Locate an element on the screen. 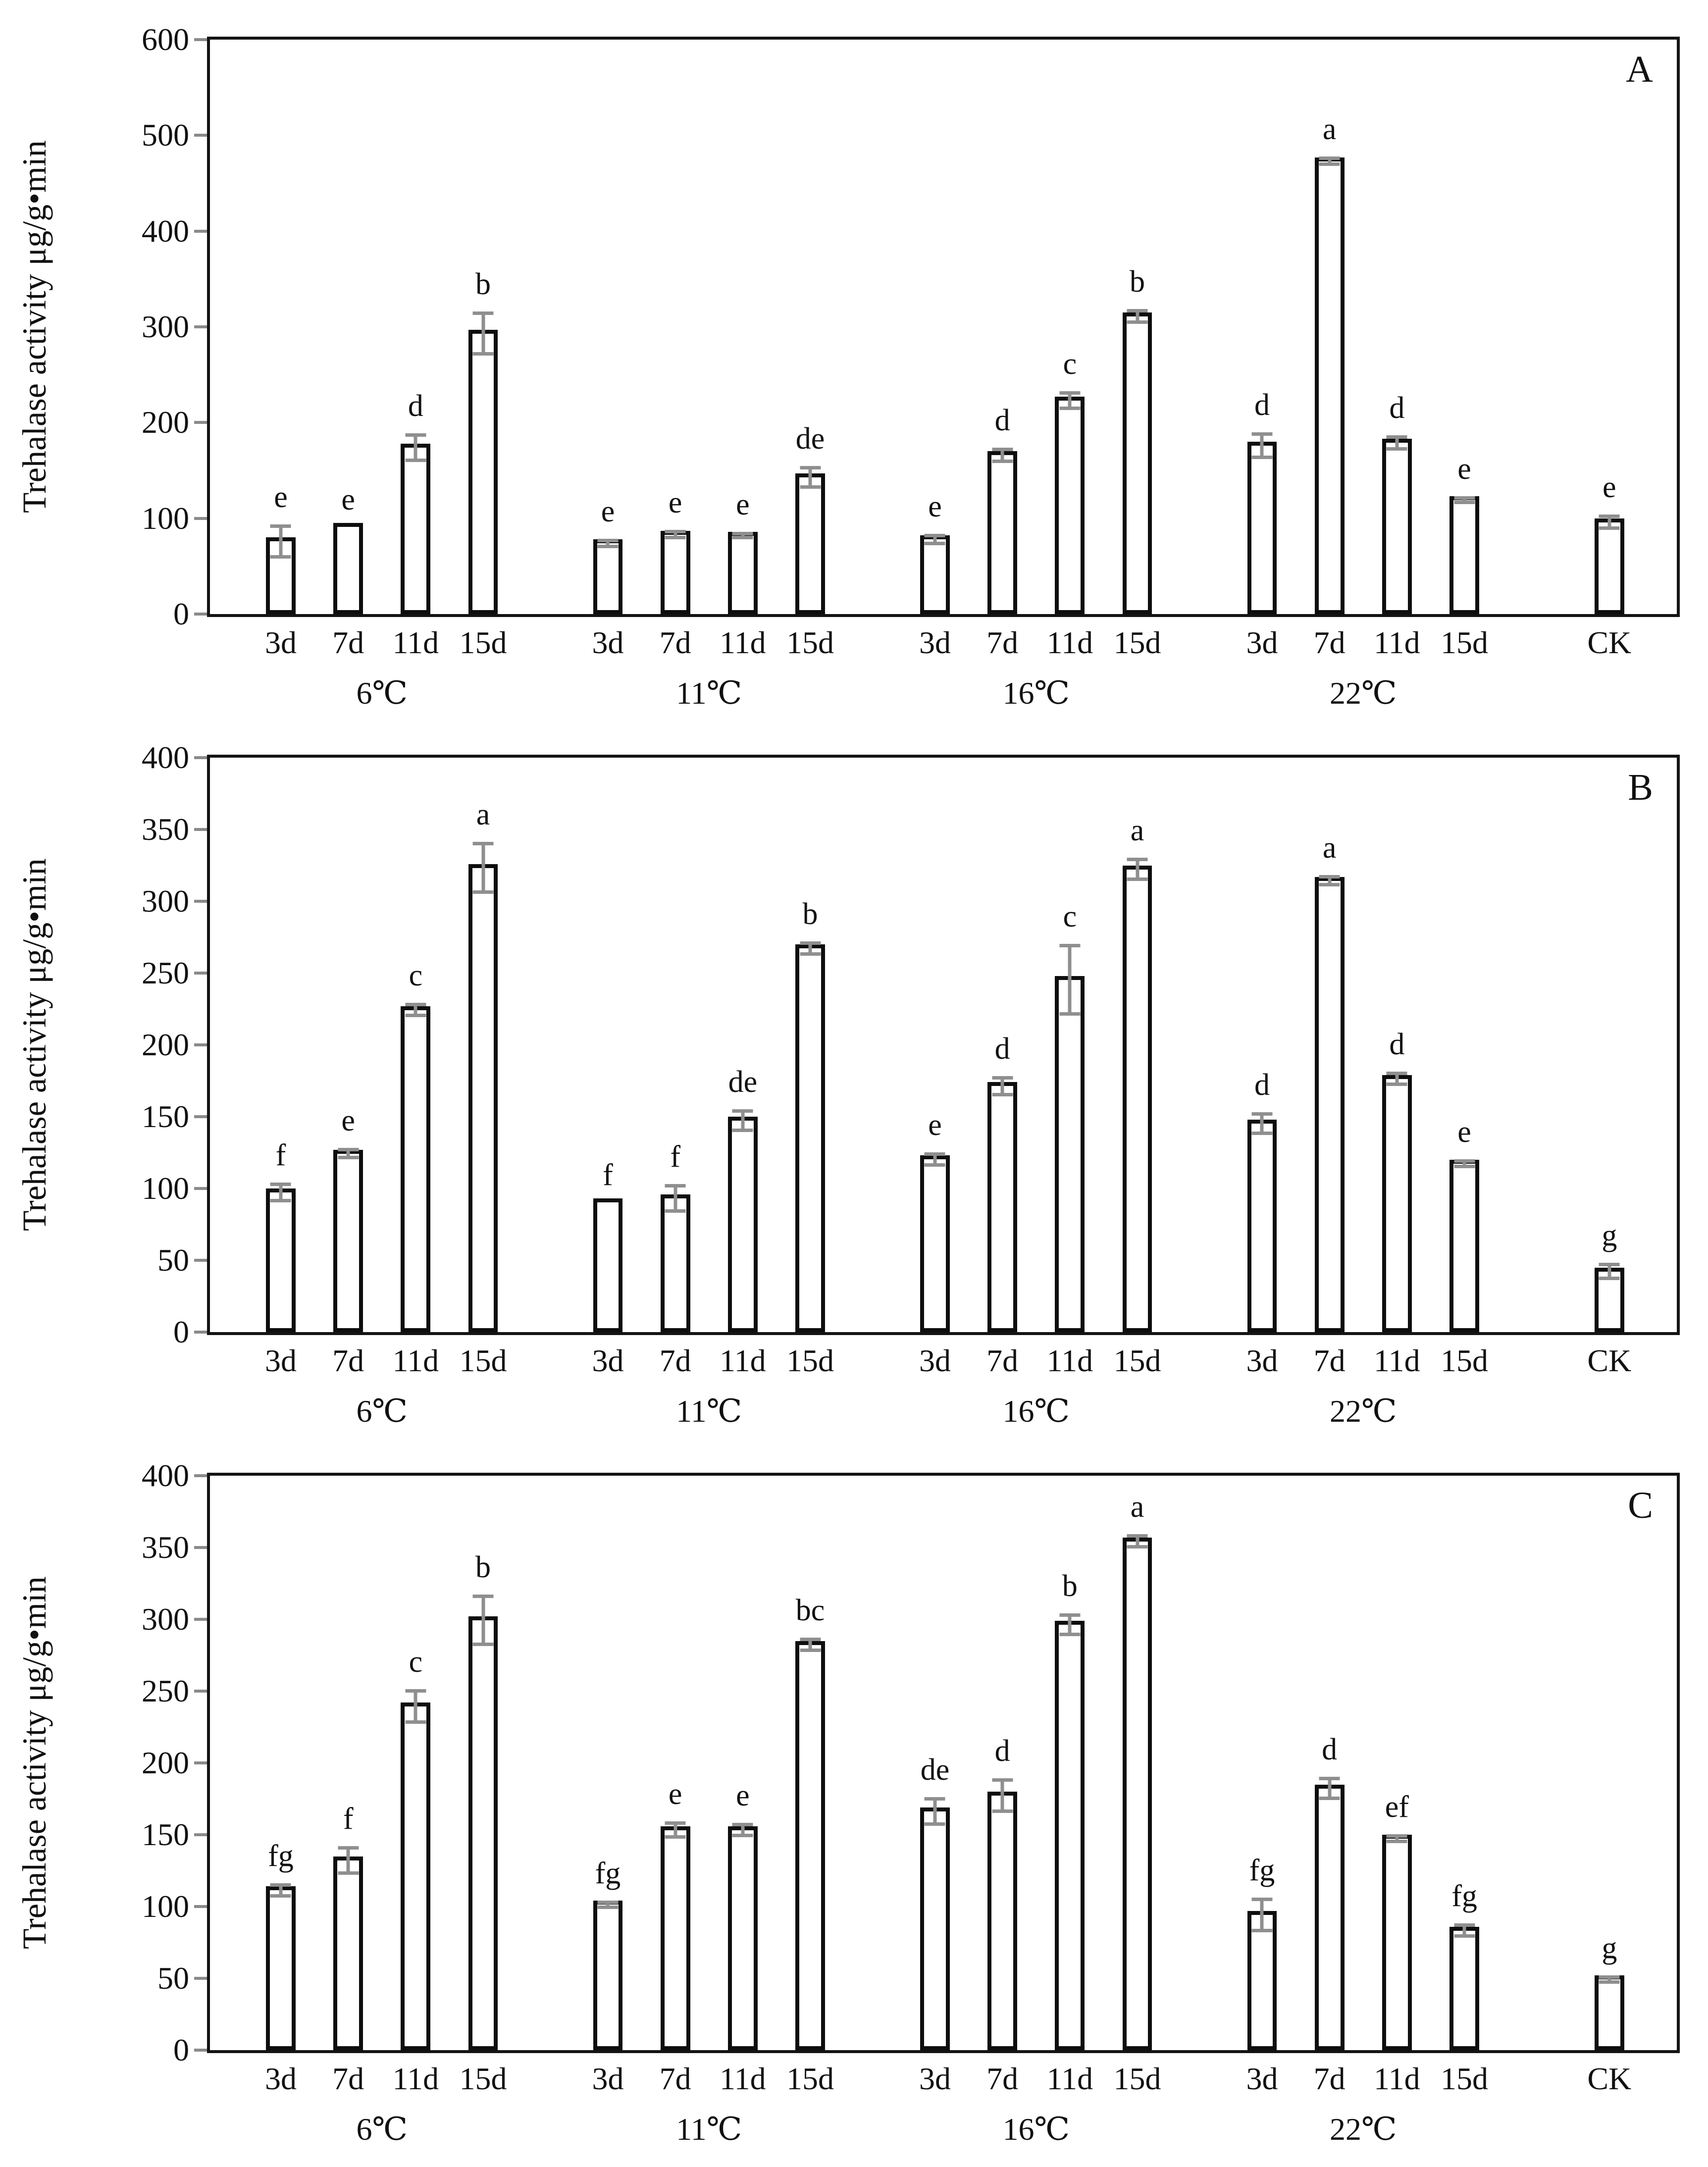  y-tick-label: 350 is located at coordinates (165, 1547).